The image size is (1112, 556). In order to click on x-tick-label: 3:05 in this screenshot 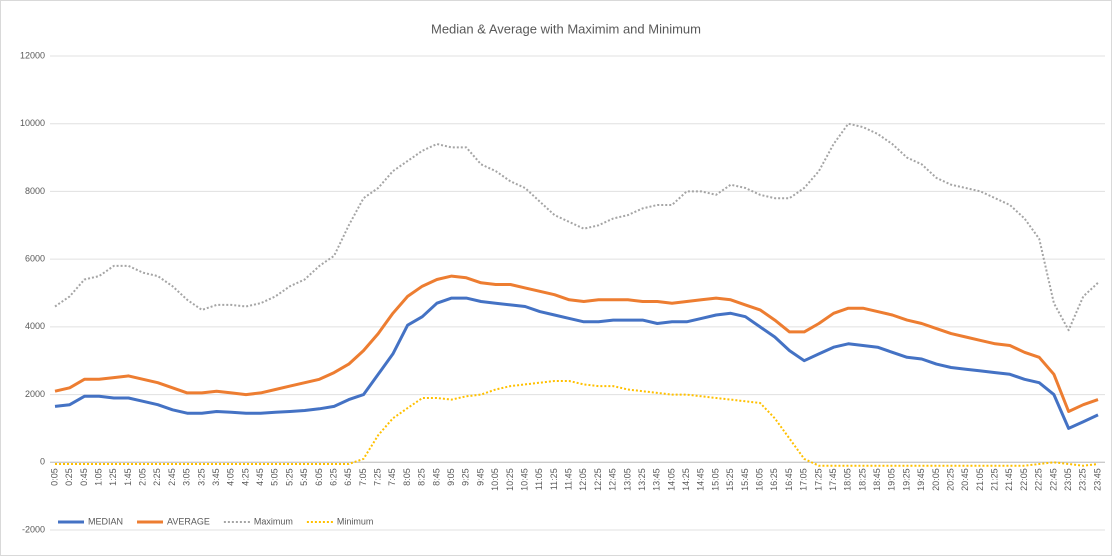, I will do `click(187, 477)`.